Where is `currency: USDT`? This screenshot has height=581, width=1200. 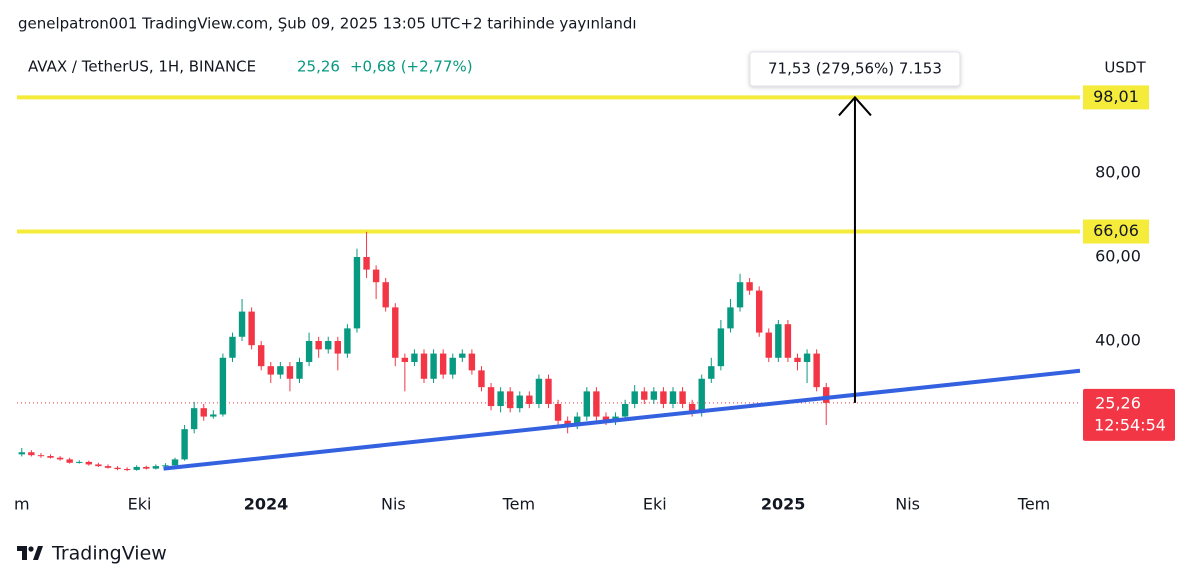 currency: USDT is located at coordinates (1125, 68).